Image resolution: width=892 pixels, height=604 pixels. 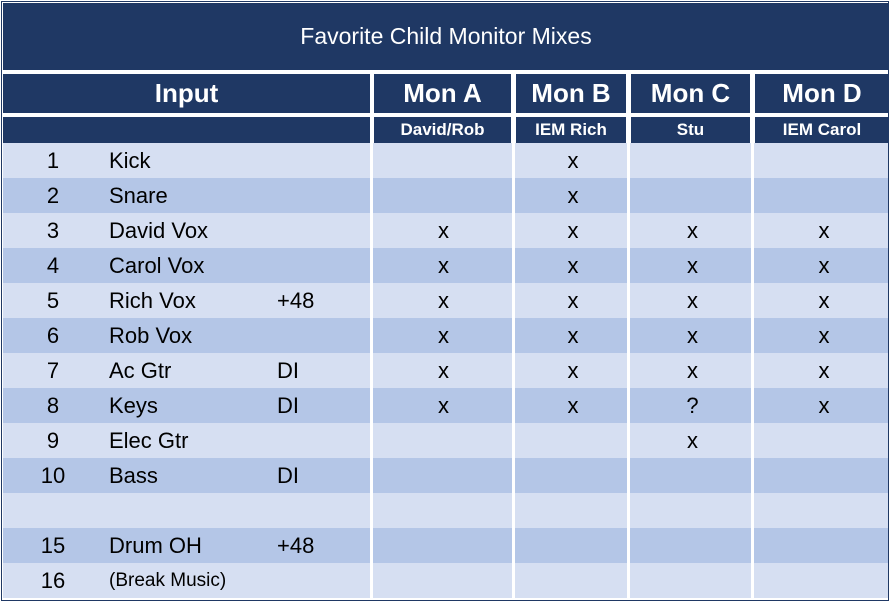 What do you see at coordinates (446, 580) in the screenshot?
I see `table-row: 16 (Break Music)` at bounding box center [446, 580].